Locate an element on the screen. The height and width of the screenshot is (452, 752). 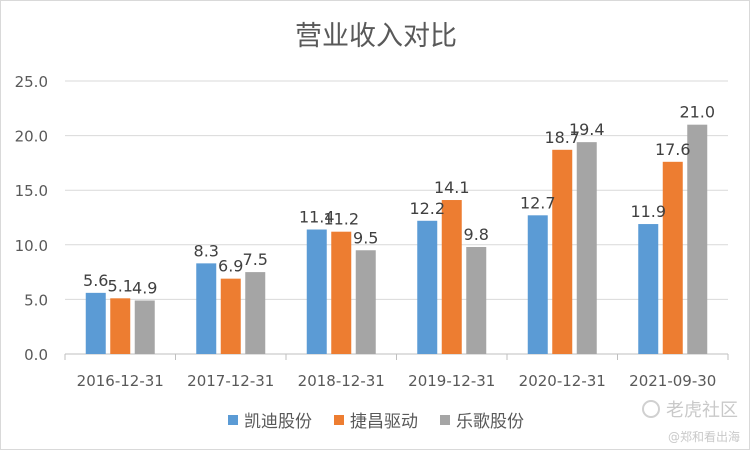
watermark-source: @郑和看出海 is located at coordinates (703, 437).